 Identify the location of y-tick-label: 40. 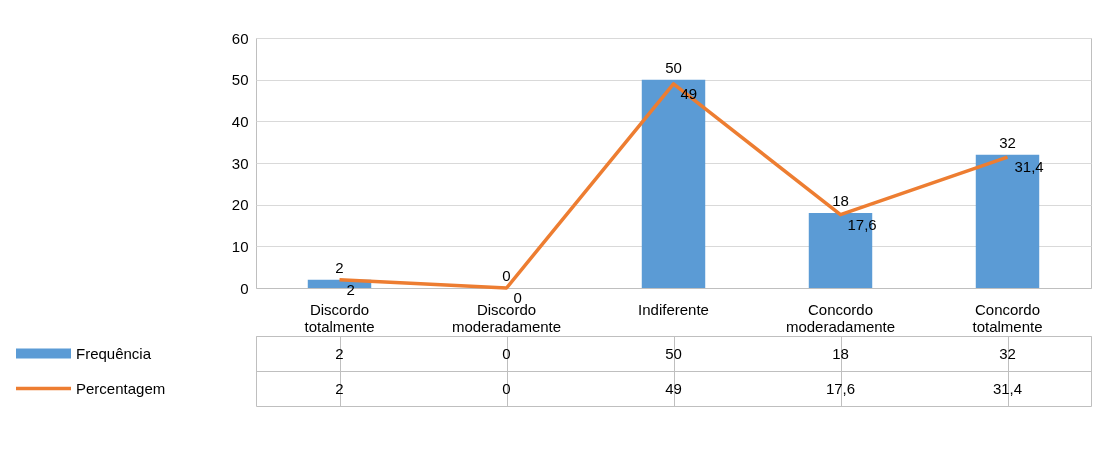
(240, 121).